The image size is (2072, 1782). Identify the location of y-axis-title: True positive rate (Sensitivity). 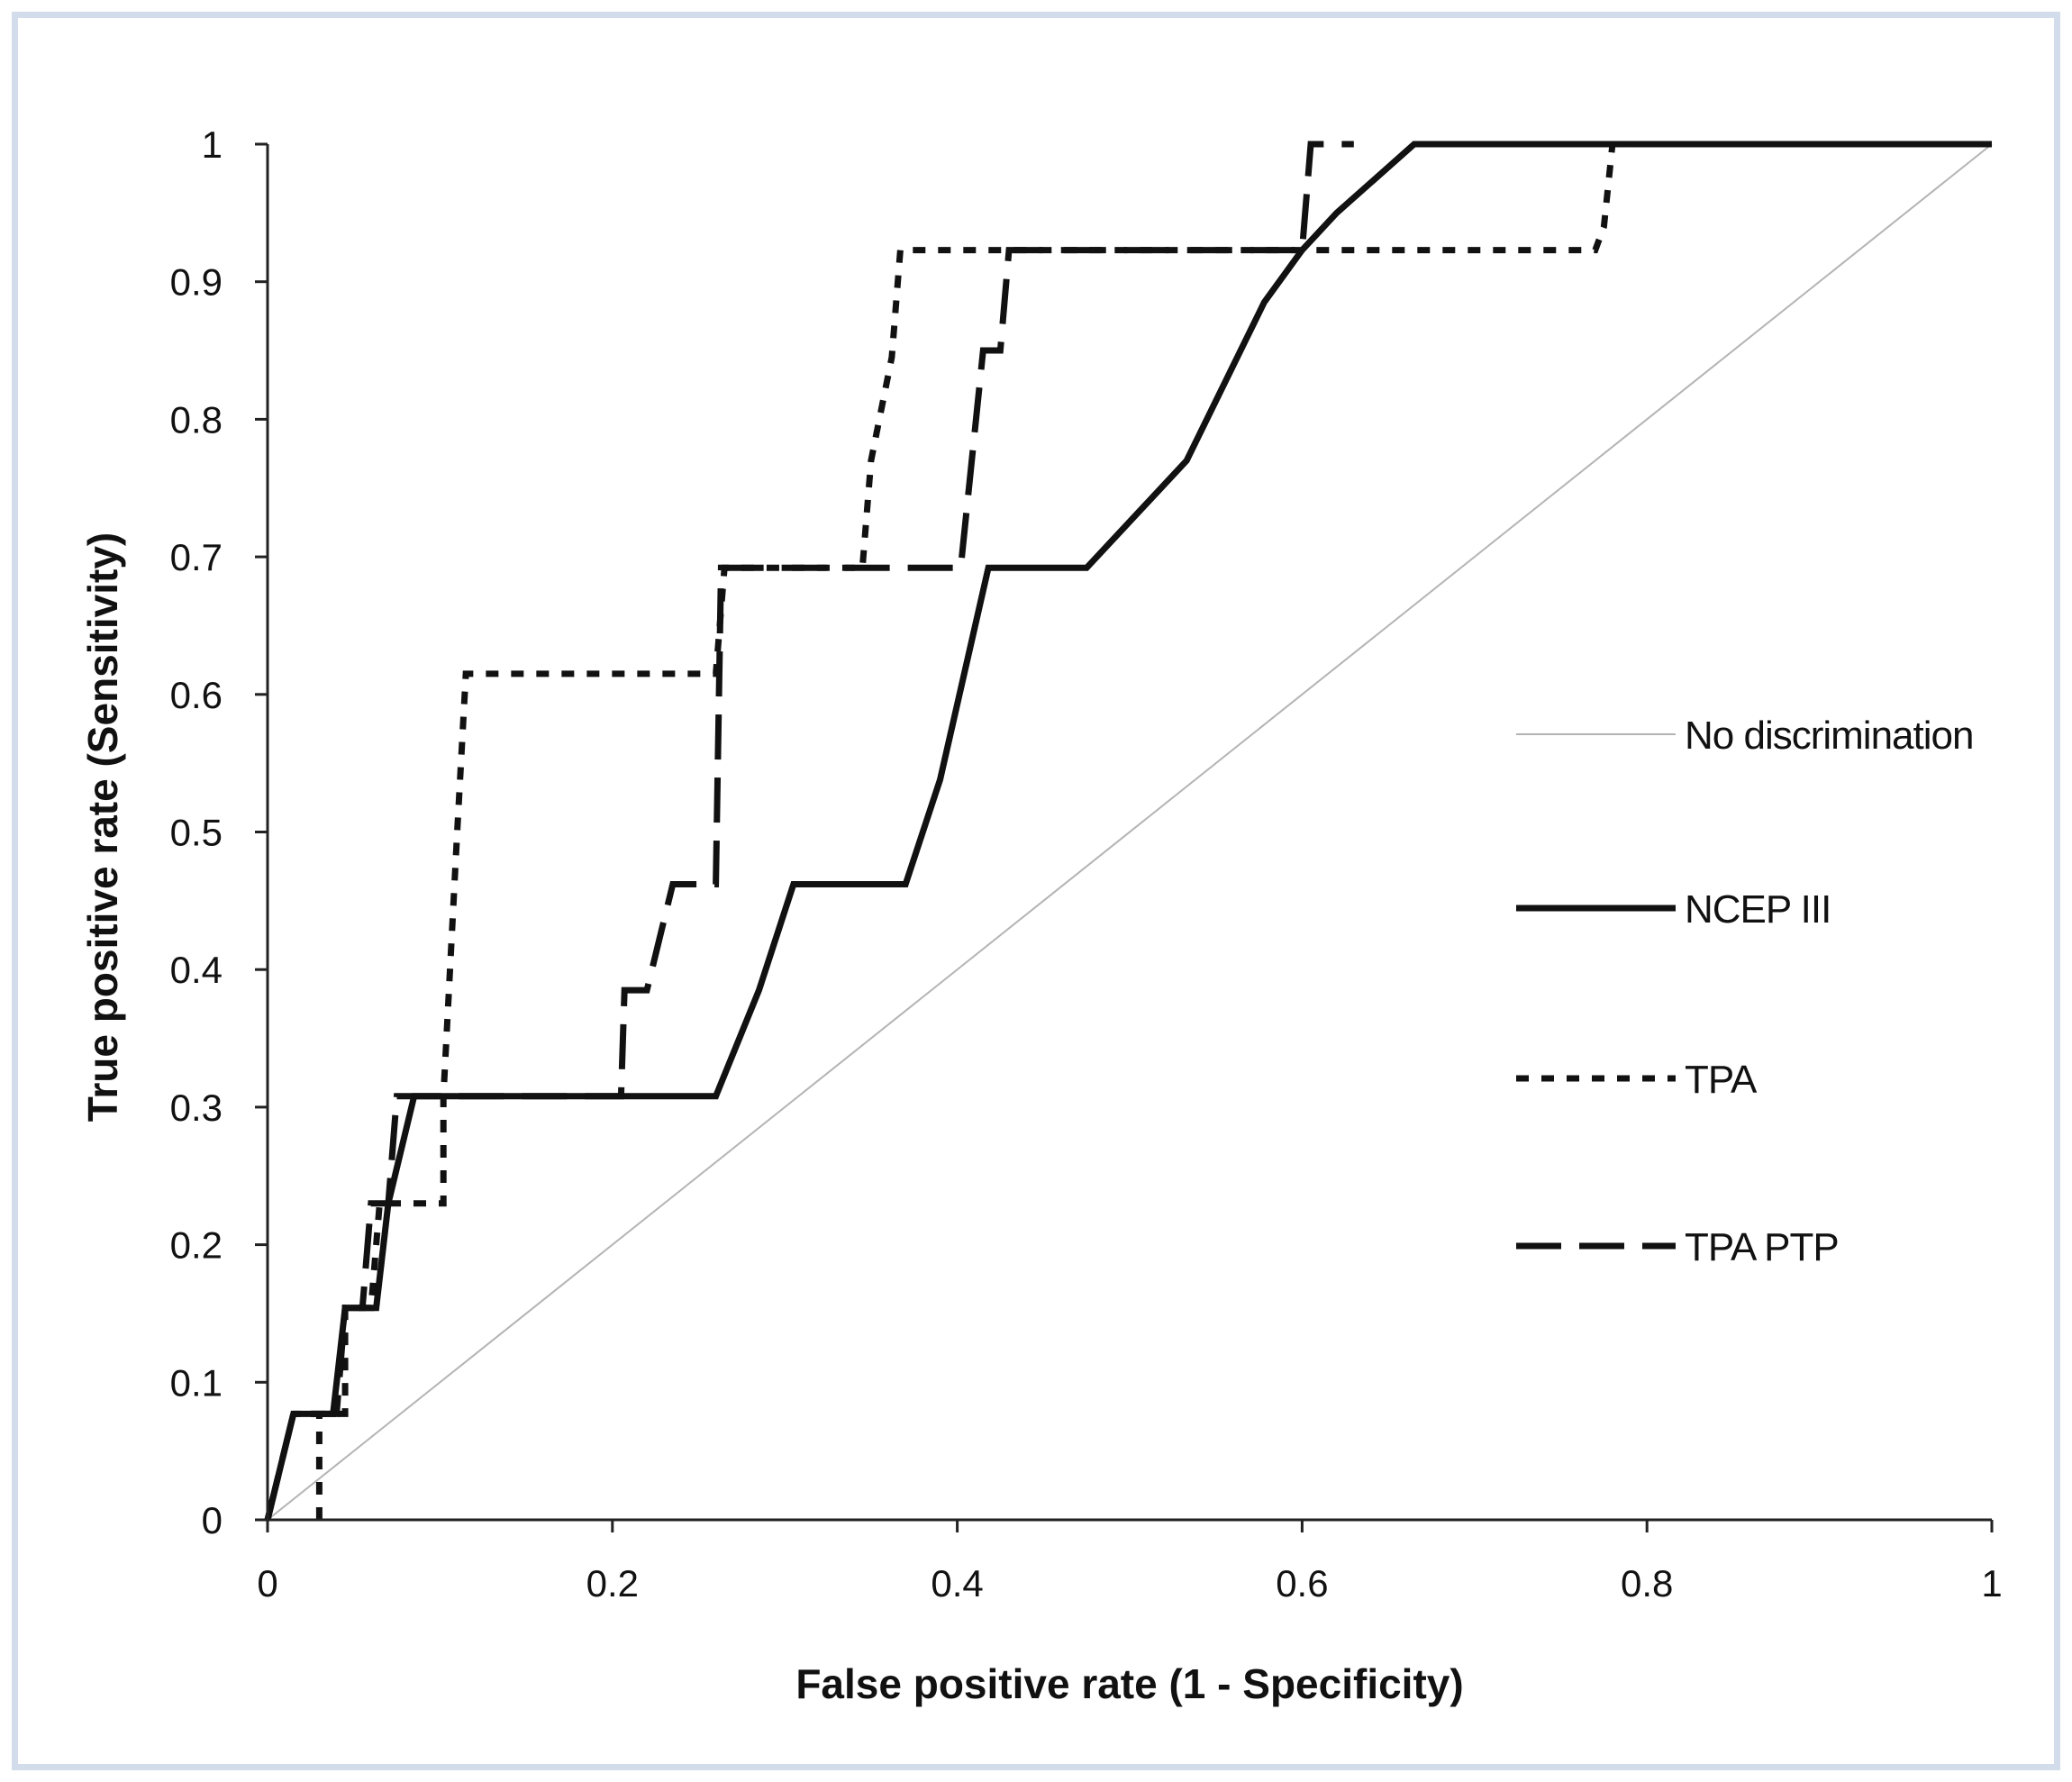
(102, 827).